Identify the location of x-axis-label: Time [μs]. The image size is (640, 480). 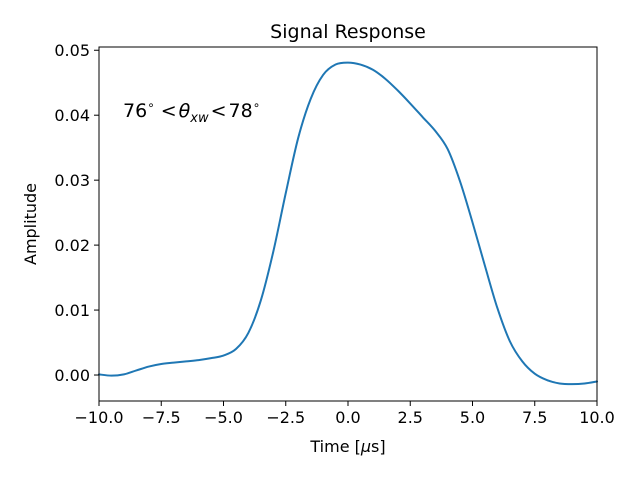
(347, 446).